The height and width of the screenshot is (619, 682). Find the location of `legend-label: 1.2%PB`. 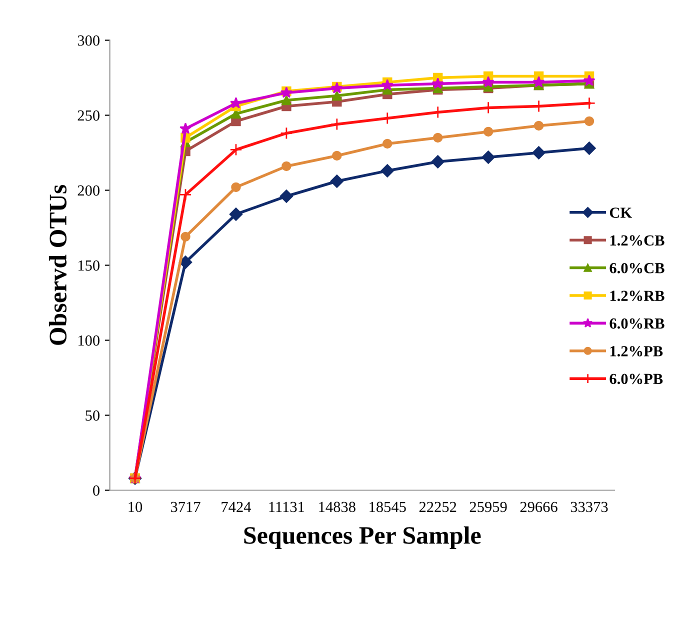

legend-label: 1.2%PB is located at coordinates (636, 351).